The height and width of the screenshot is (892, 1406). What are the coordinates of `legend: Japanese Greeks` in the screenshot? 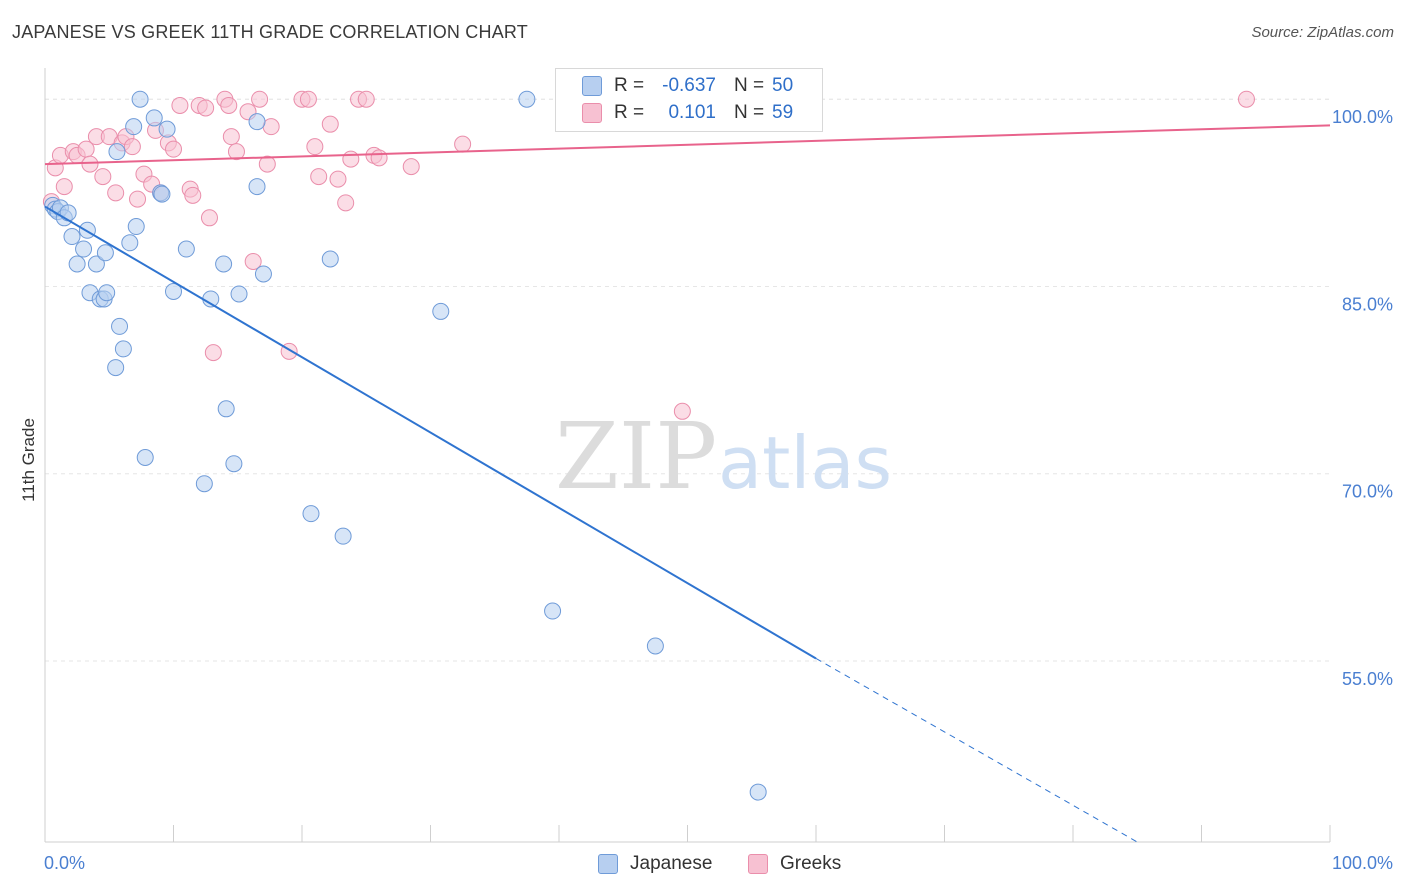 It's located at (703, 865).